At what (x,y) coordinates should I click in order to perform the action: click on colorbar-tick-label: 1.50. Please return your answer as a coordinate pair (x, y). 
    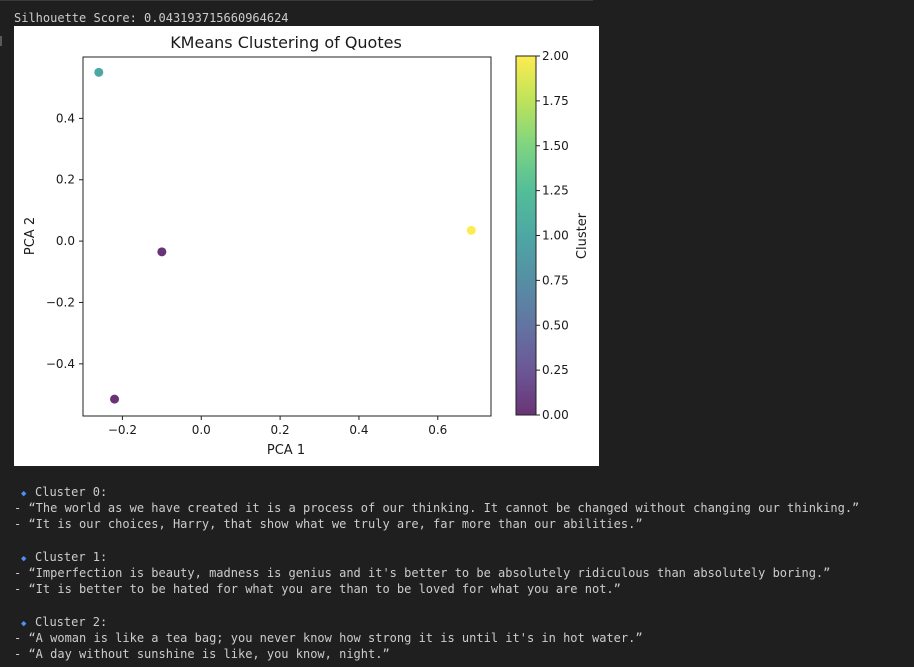
    Looking at the image, I should click on (555, 146).